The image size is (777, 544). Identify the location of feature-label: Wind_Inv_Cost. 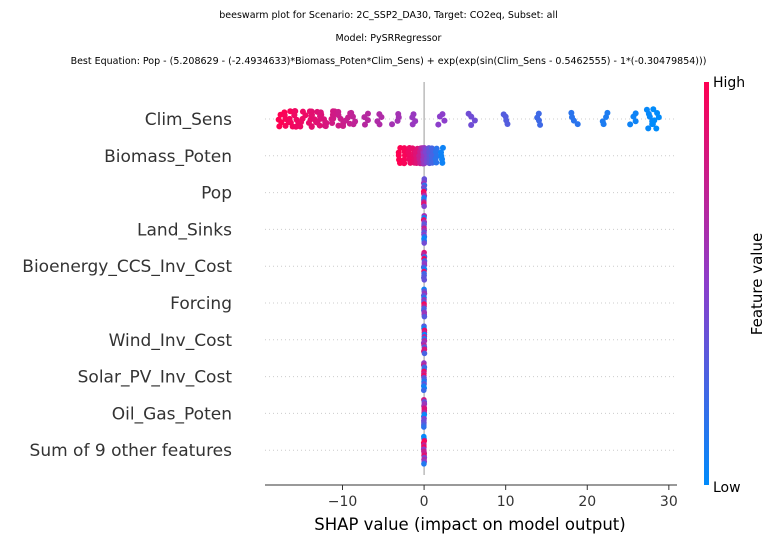
(171, 341).